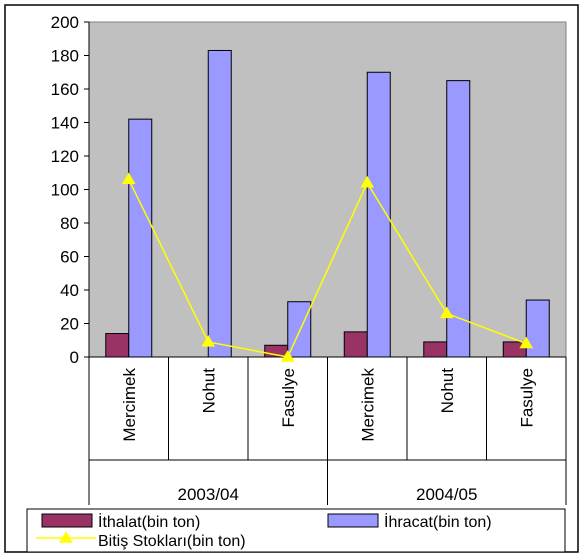 The height and width of the screenshot is (557, 583). I want to click on legend-box, so click(296, 530).